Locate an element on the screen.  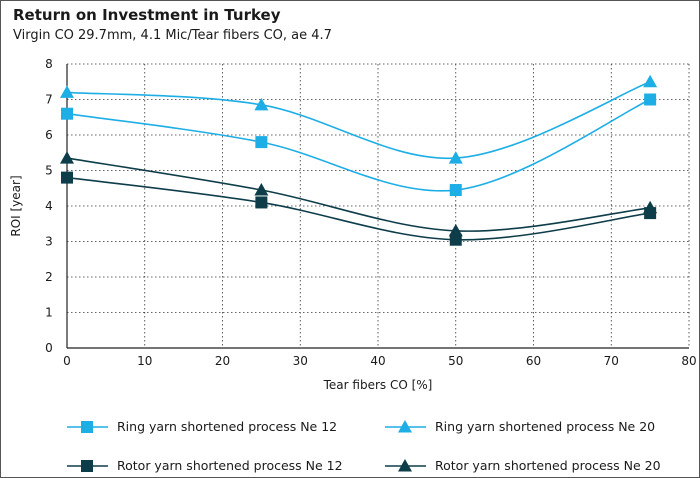
x-tick-label: 60 is located at coordinates (533, 361).